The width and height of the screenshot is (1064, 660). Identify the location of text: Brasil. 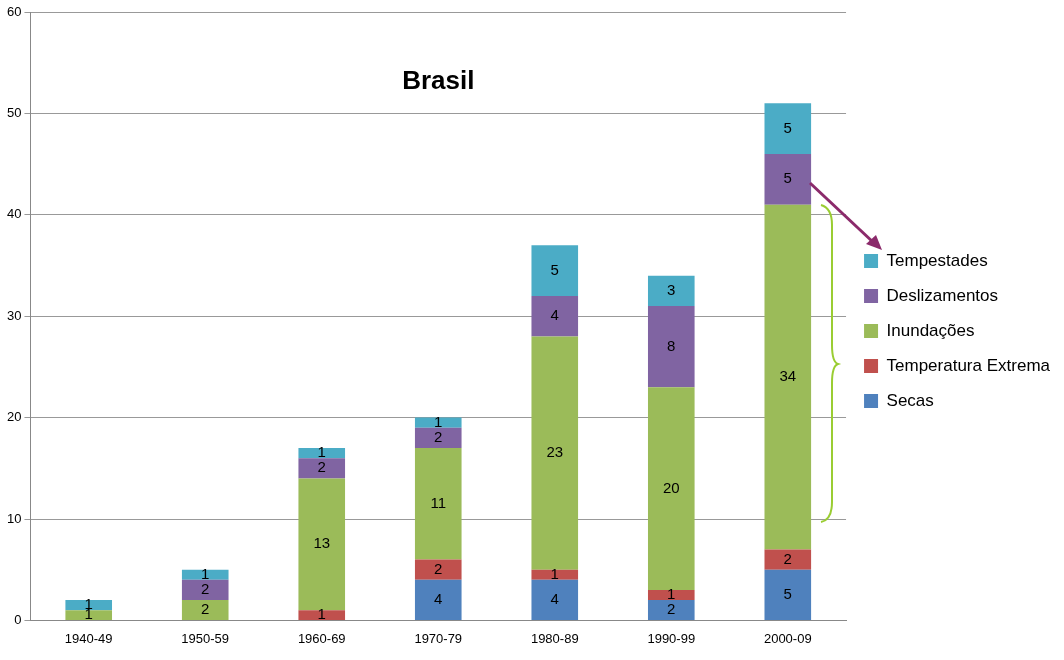
(438, 80).